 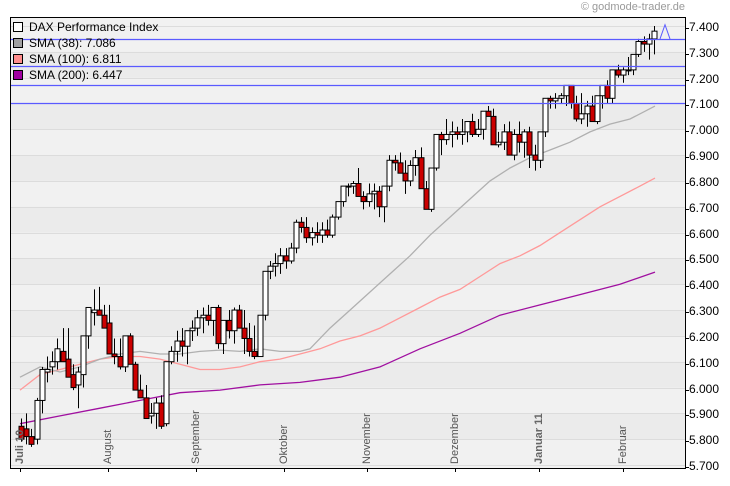 What do you see at coordinates (704, 466) in the screenshot?
I see `y-axis-label: 5.700` at bounding box center [704, 466].